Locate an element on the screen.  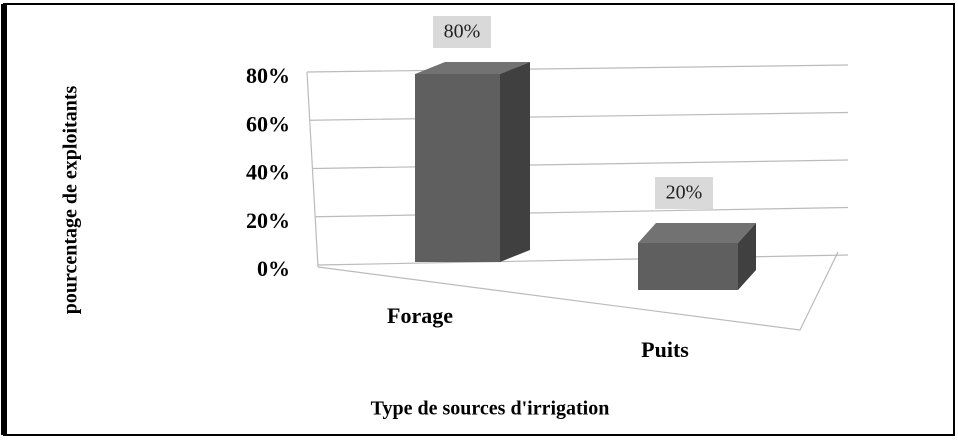
floor is located at coordinates (578, 291).